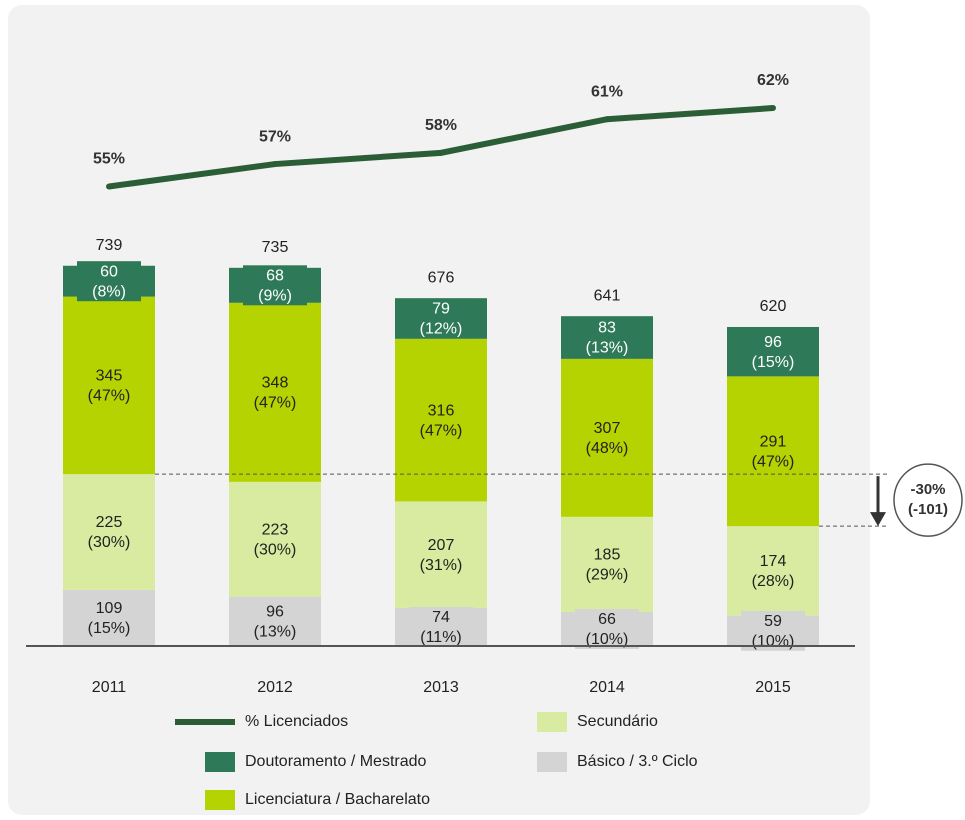 The height and width of the screenshot is (820, 965). What do you see at coordinates (441, 545) in the screenshot?
I see `value-label: 207` at bounding box center [441, 545].